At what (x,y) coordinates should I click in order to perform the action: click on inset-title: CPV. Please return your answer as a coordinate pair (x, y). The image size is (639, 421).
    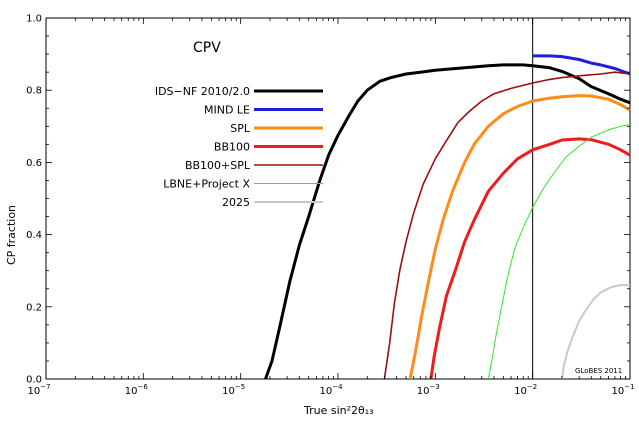
    Looking at the image, I should click on (207, 48).